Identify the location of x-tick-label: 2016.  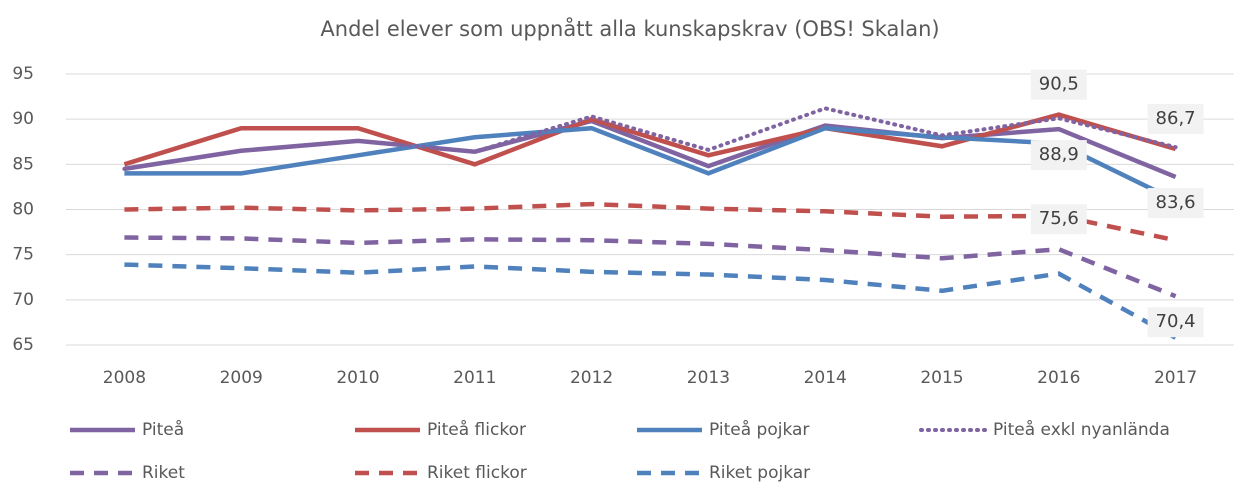
(1058, 378).